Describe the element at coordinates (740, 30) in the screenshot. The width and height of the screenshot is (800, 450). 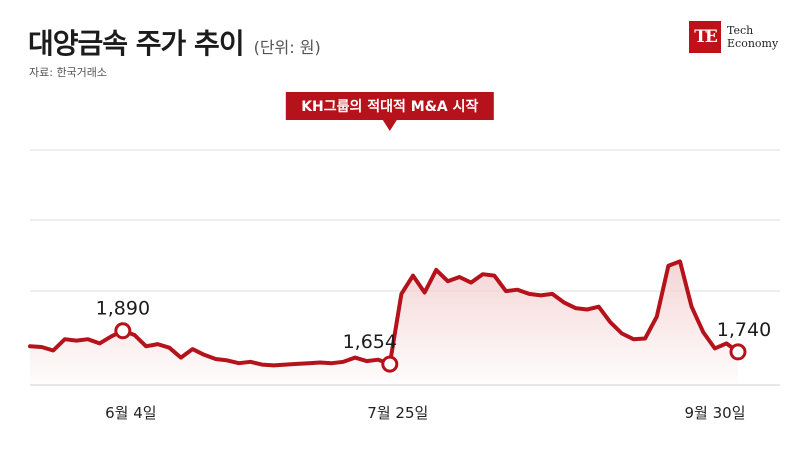
I see `brand-name-line1: Tech` at that location.